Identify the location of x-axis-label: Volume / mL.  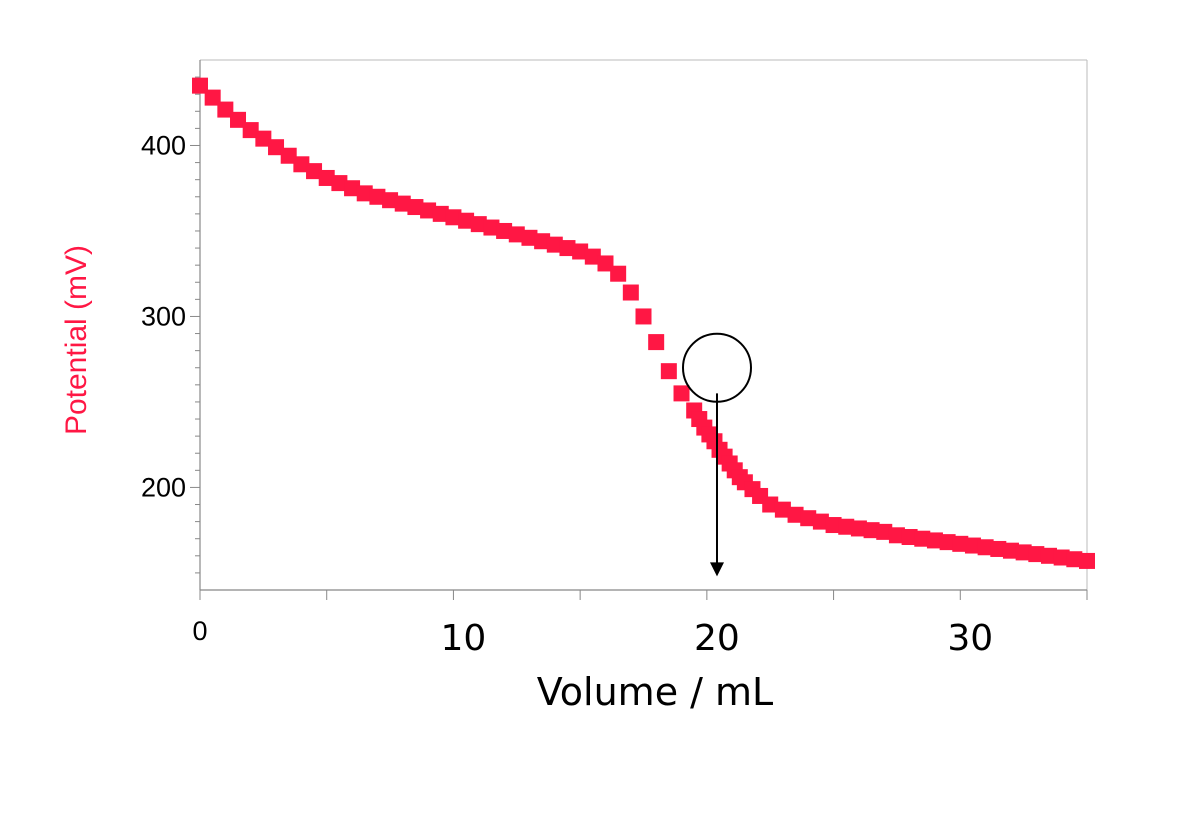
(655, 692).